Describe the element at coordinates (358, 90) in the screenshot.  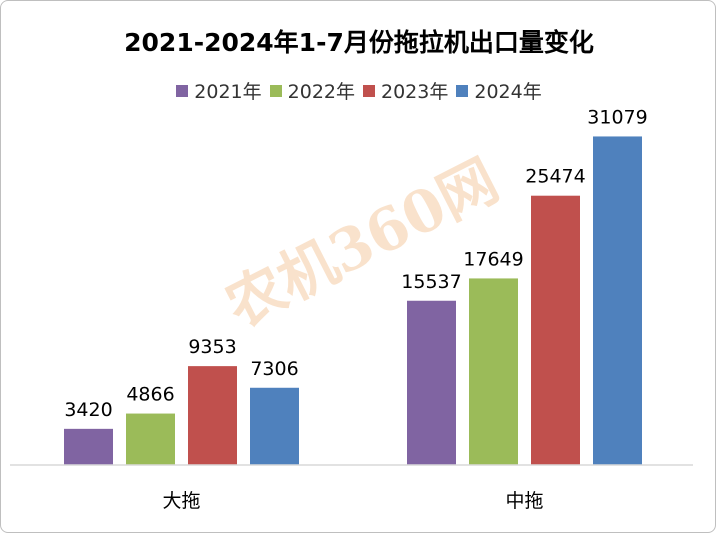
I see `legend: 2021年 2022年 2023年 2024年` at that location.